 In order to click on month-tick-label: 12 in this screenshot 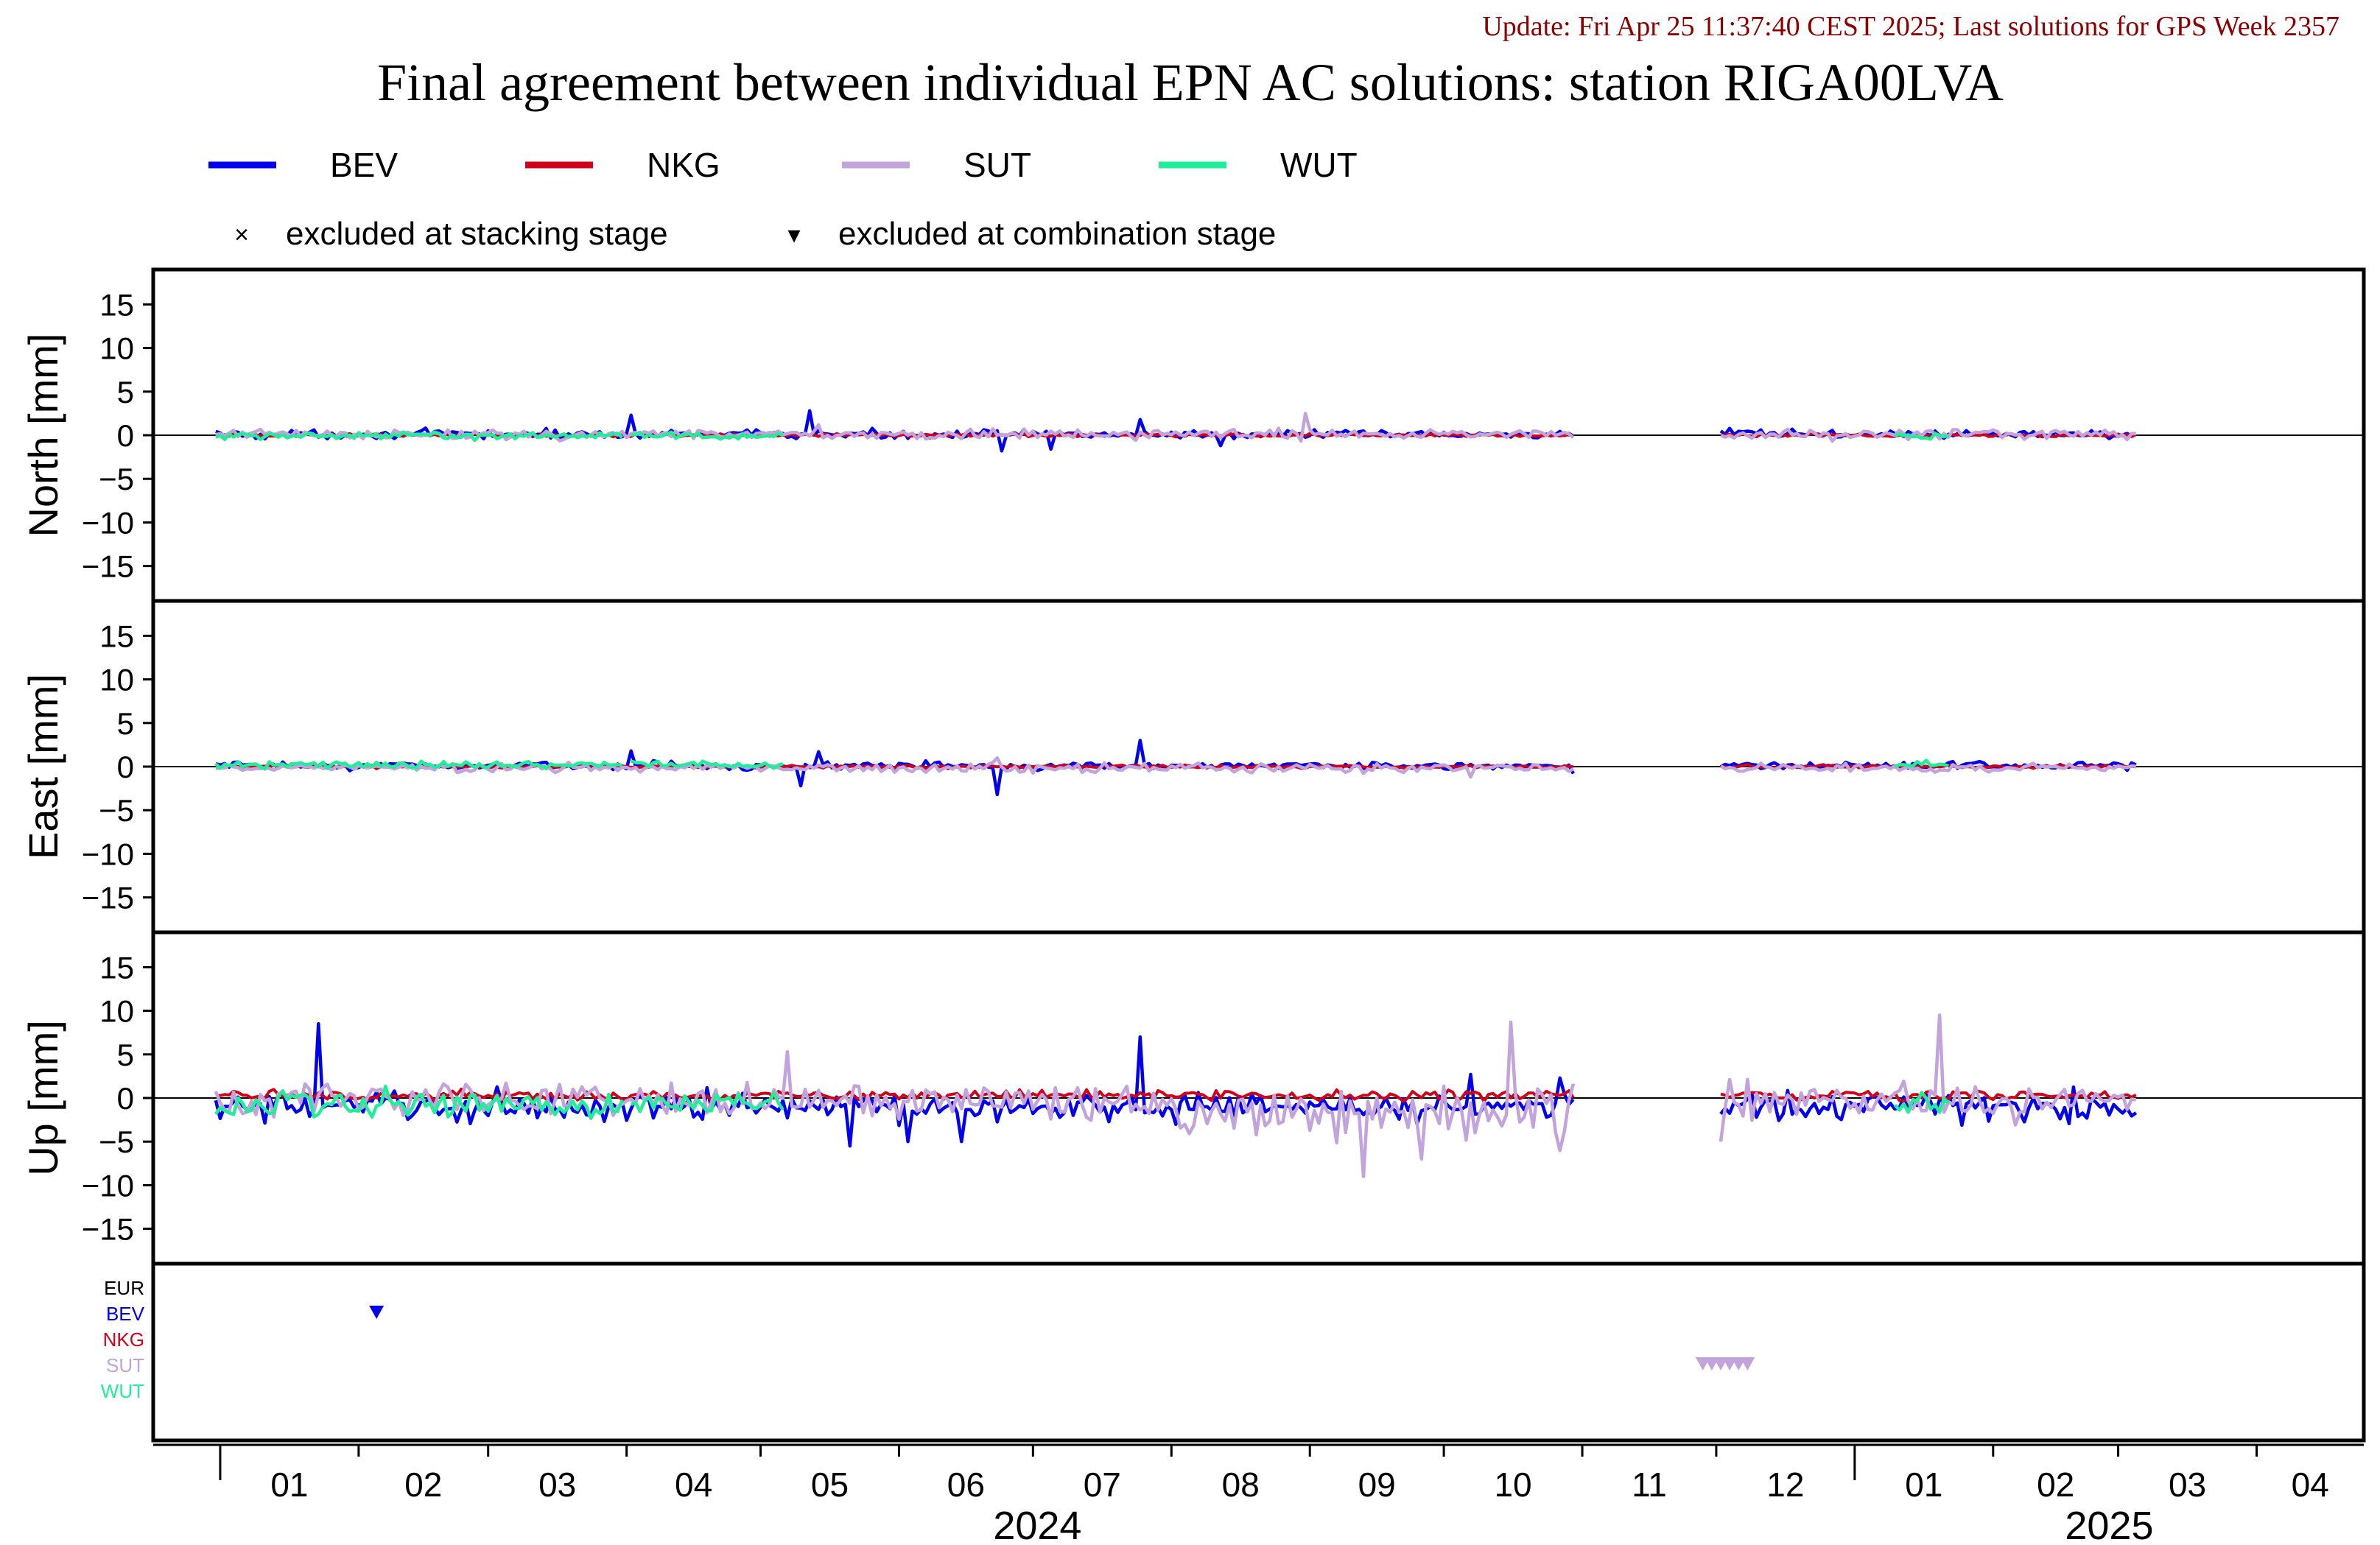, I will do `click(1785, 1485)`.